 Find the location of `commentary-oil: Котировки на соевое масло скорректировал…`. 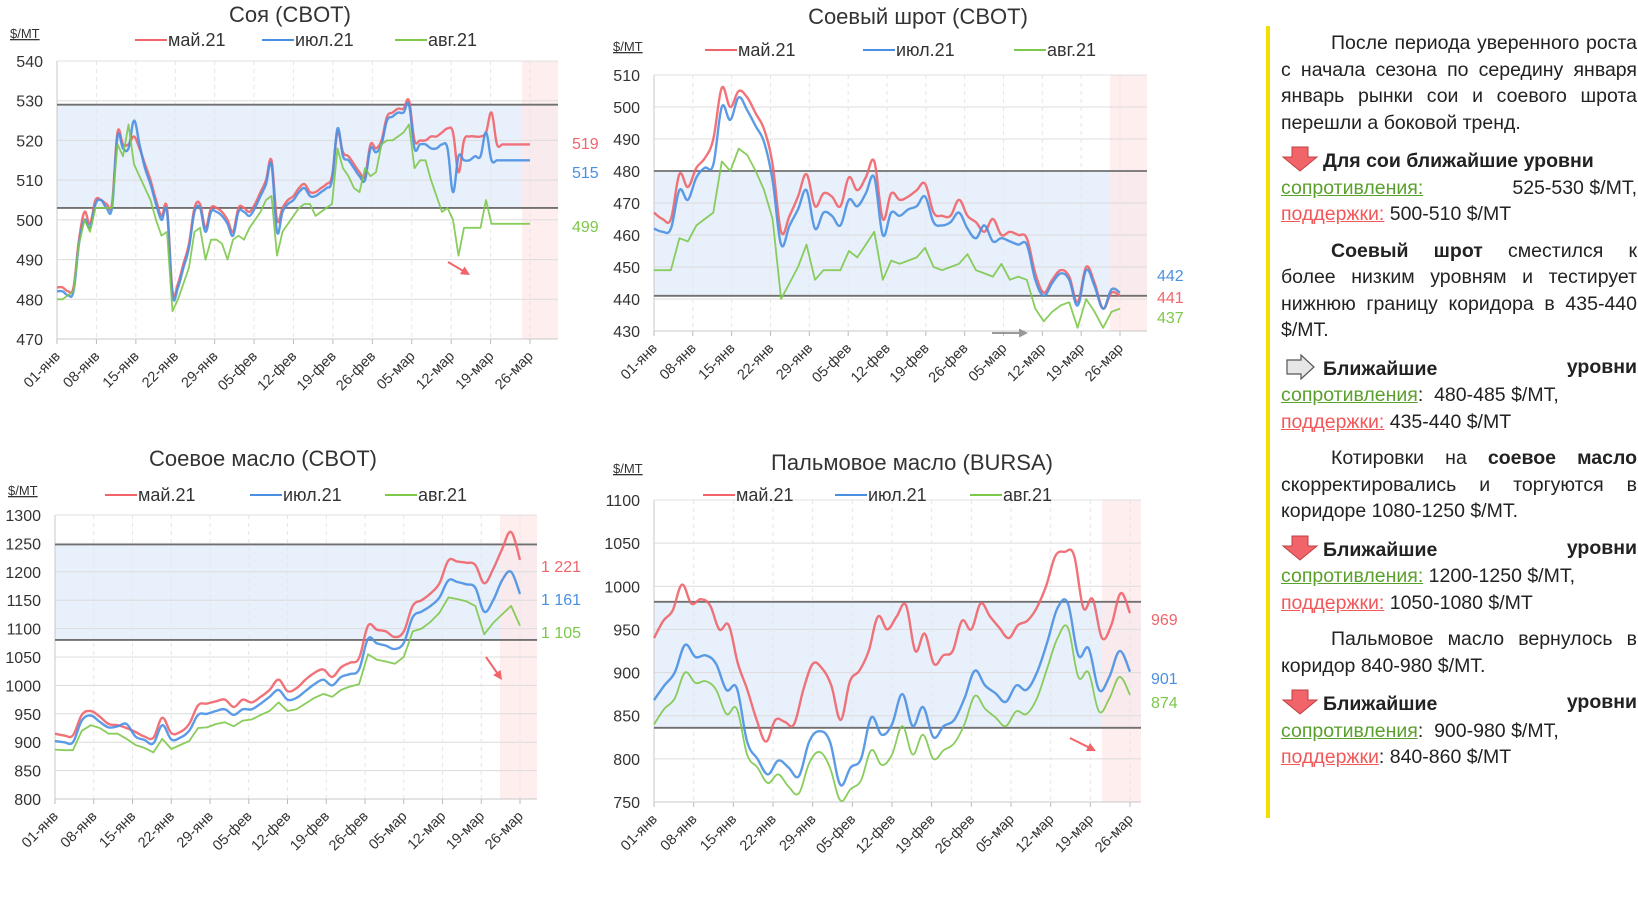

commentary-oil: Котировки на соевое масло скорректировал… is located at coordinates (1459, 485).